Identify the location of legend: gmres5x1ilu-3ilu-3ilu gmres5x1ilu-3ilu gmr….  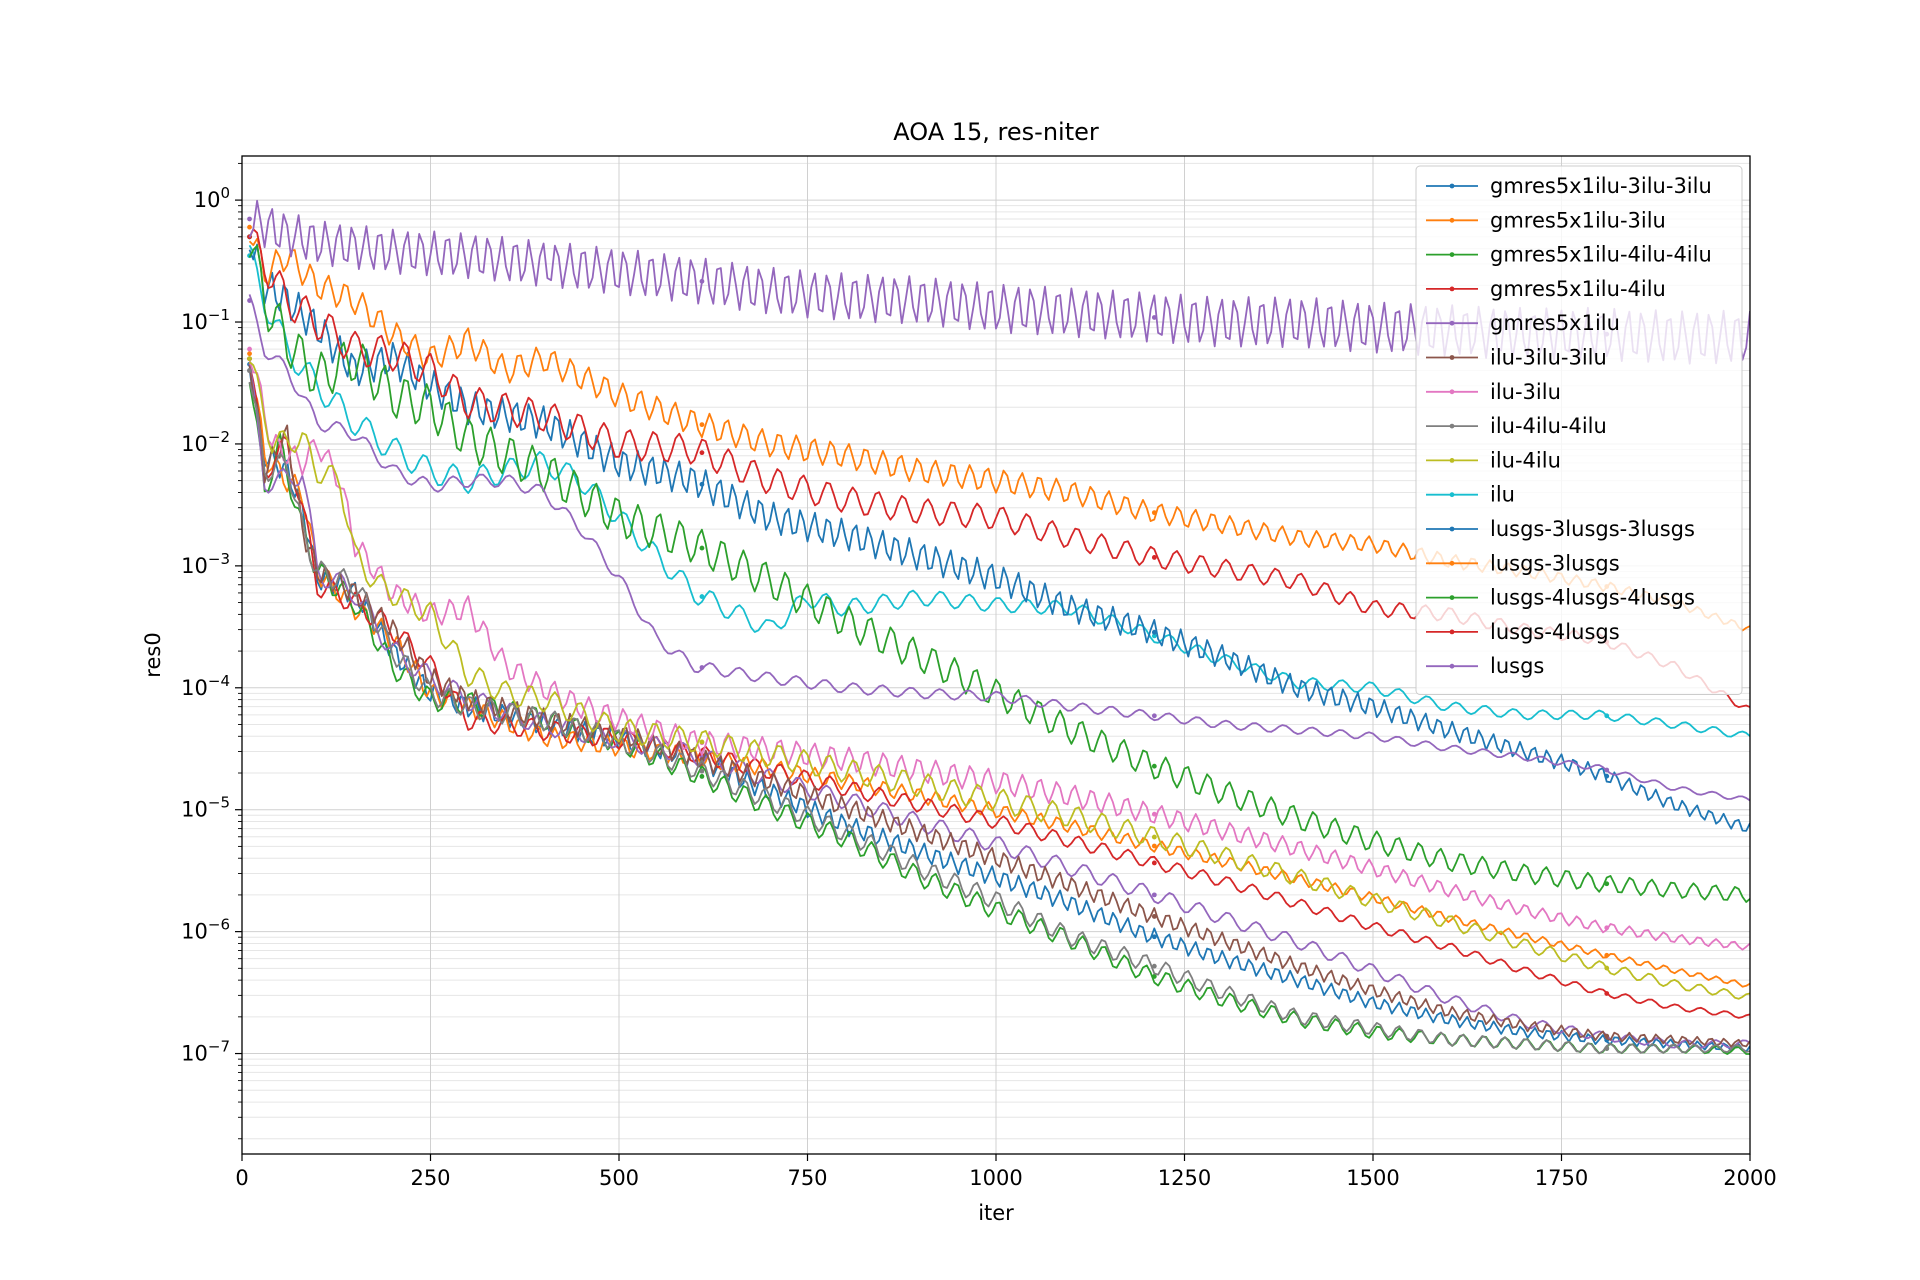
(1579, 430).